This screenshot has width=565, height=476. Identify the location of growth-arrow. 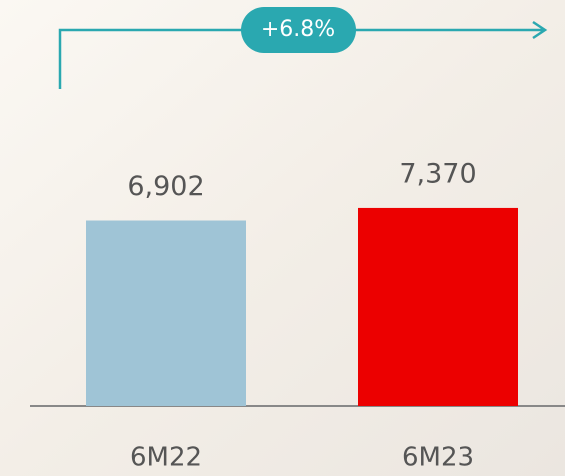
(303, 54).